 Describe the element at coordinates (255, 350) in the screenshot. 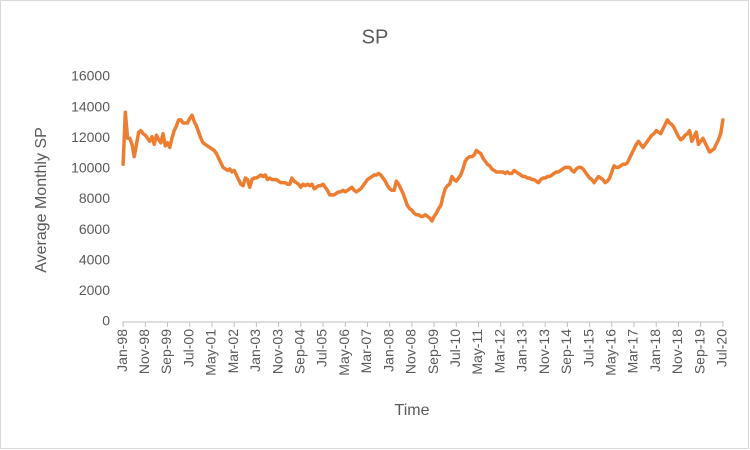

I see `x-tick-label: Jan-03` at that location.